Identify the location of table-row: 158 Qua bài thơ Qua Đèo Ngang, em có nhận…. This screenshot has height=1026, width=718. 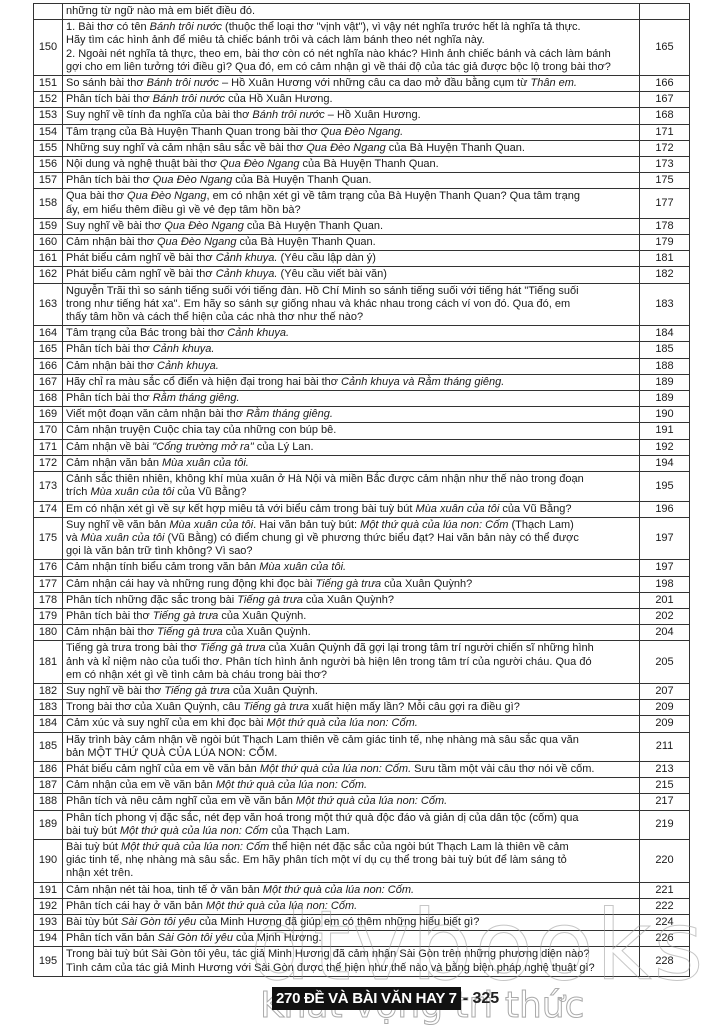
(361, 203).